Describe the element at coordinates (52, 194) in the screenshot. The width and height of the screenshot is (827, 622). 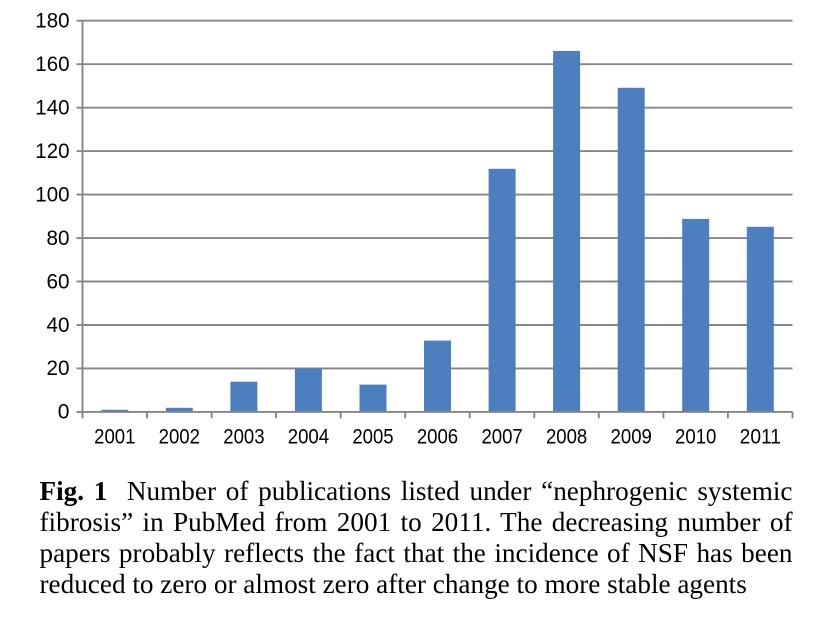
I see `svg-text: 100` at that location.